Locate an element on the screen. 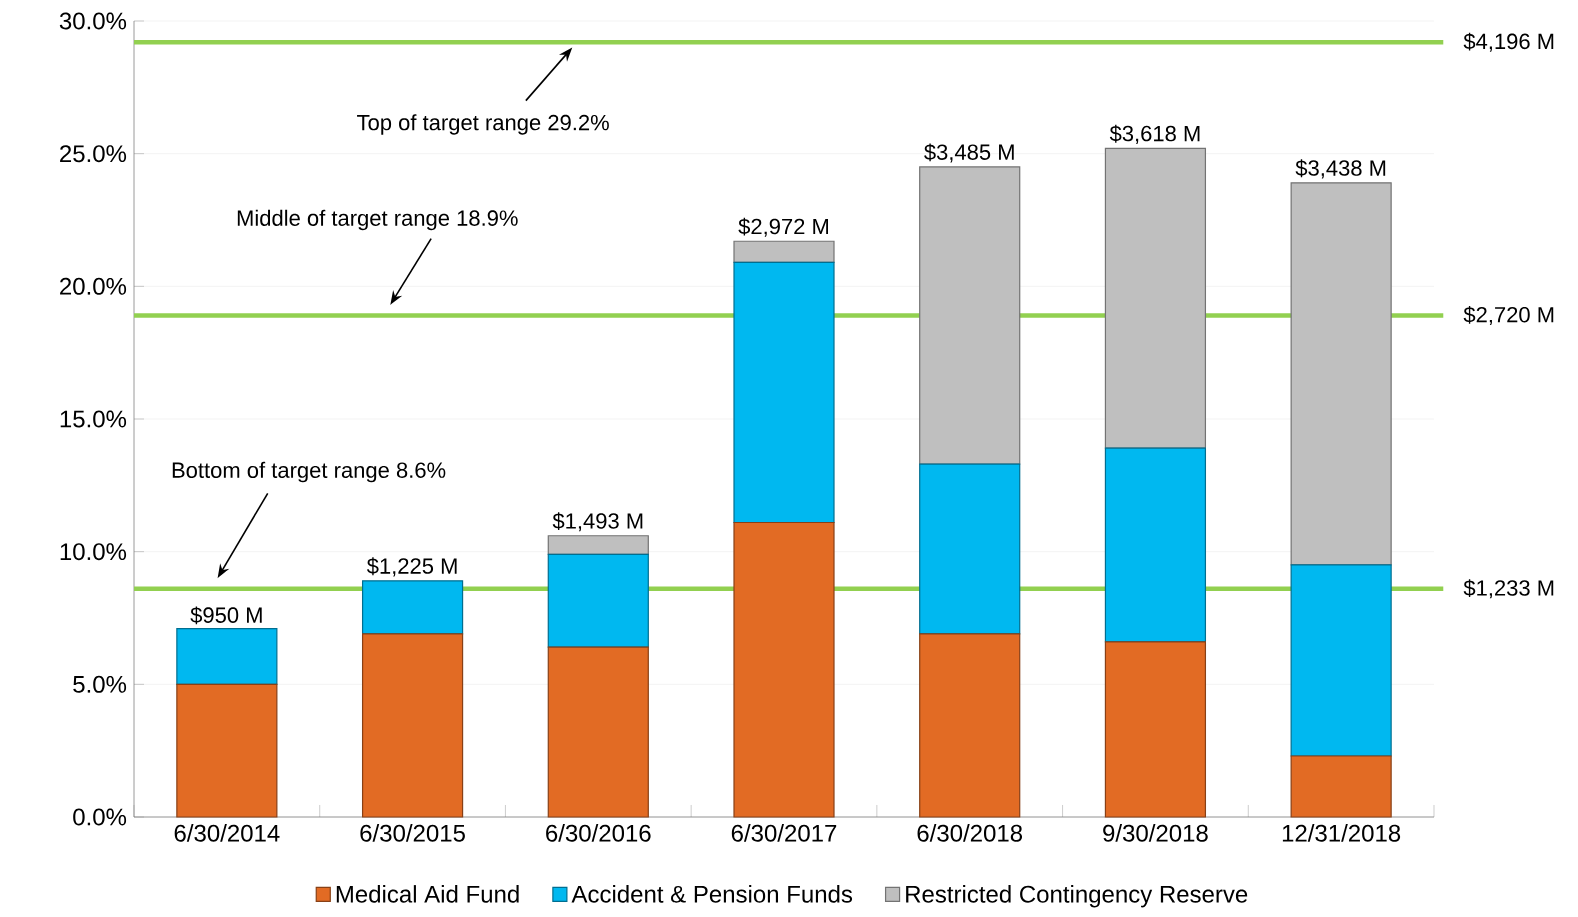  annotation: Bottom of target range 8.6% is located at coordinates (309, 472).